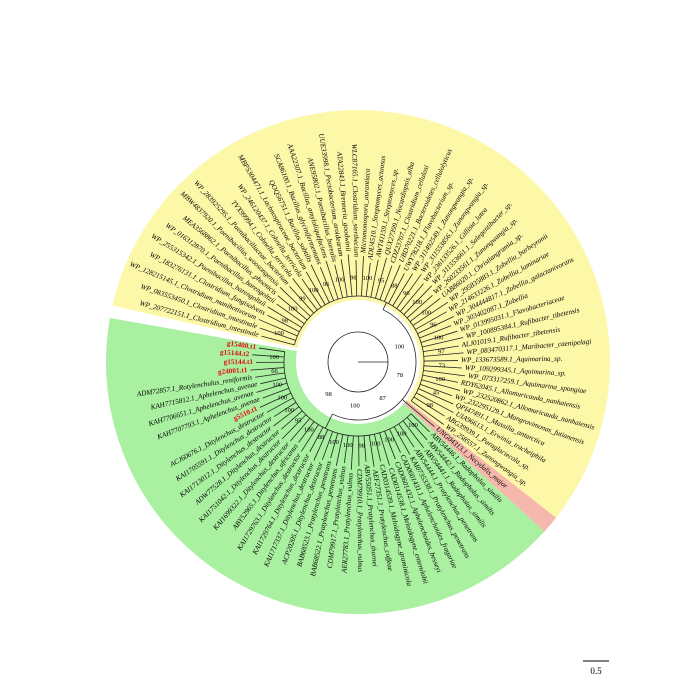  What do you see at coordinates (512, 359) in the screenshot?
I see `leaf-label: WP_133673589.1_Aquimarina_sp.` at bounding box center [512, 359].